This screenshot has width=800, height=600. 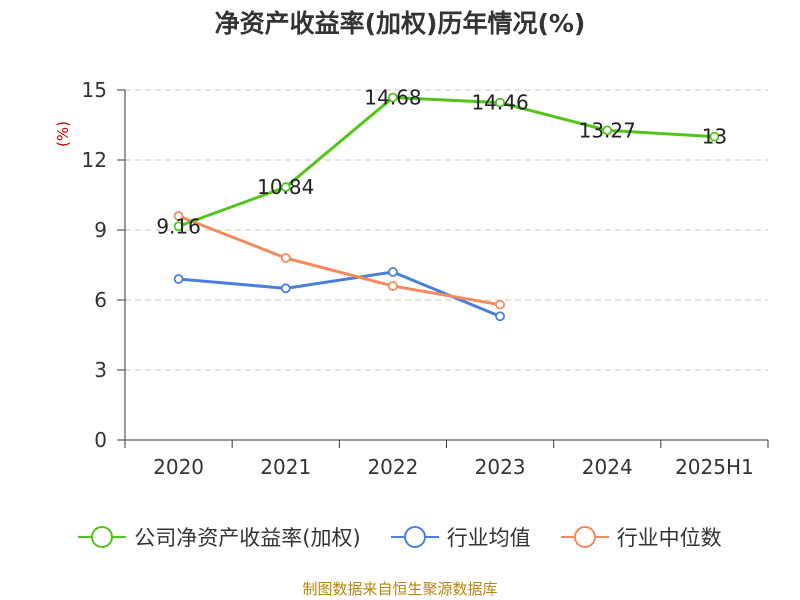 I want to click on data-label: 14.68, so click(x=392, y=97).